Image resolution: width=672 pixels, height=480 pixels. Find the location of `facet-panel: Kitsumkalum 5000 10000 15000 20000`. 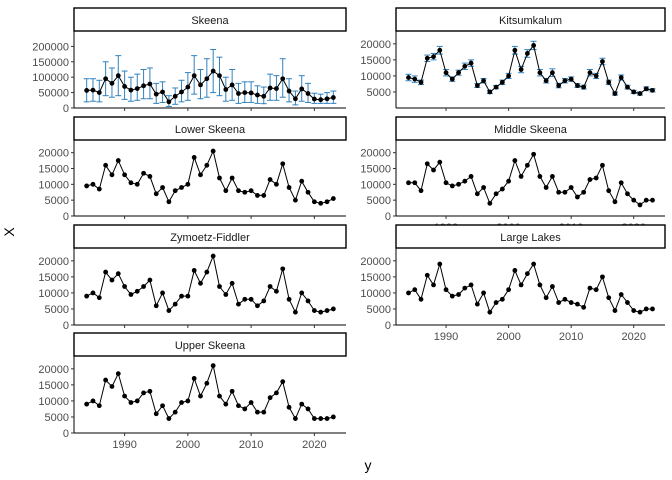

facet-panel: Kitsumkalum 5000 10000 15000 20000 is located at coordinates (513, 59).